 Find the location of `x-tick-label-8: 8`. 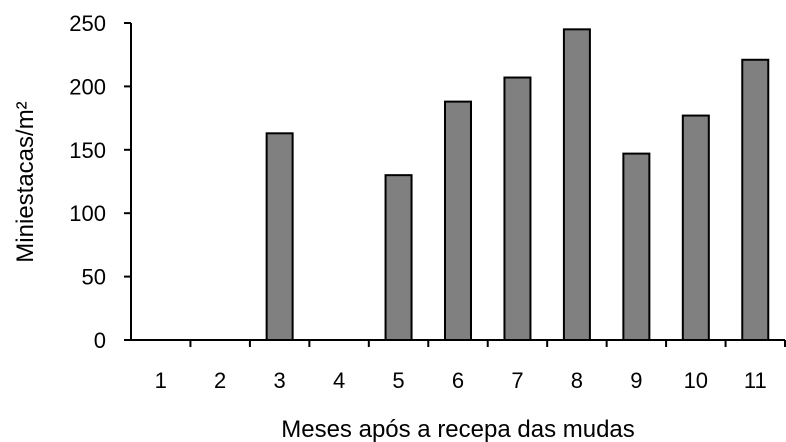

x-tick-label-8: 8 is located at coordinates (577, 380).